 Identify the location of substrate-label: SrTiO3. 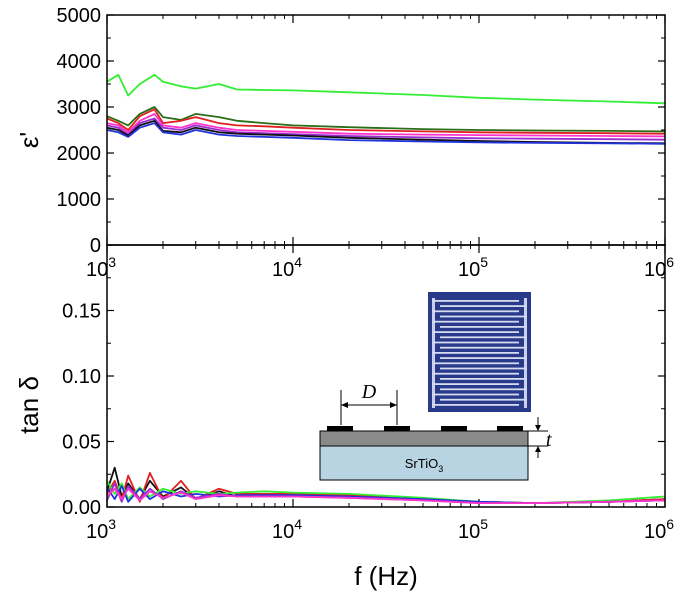
(424, 465).